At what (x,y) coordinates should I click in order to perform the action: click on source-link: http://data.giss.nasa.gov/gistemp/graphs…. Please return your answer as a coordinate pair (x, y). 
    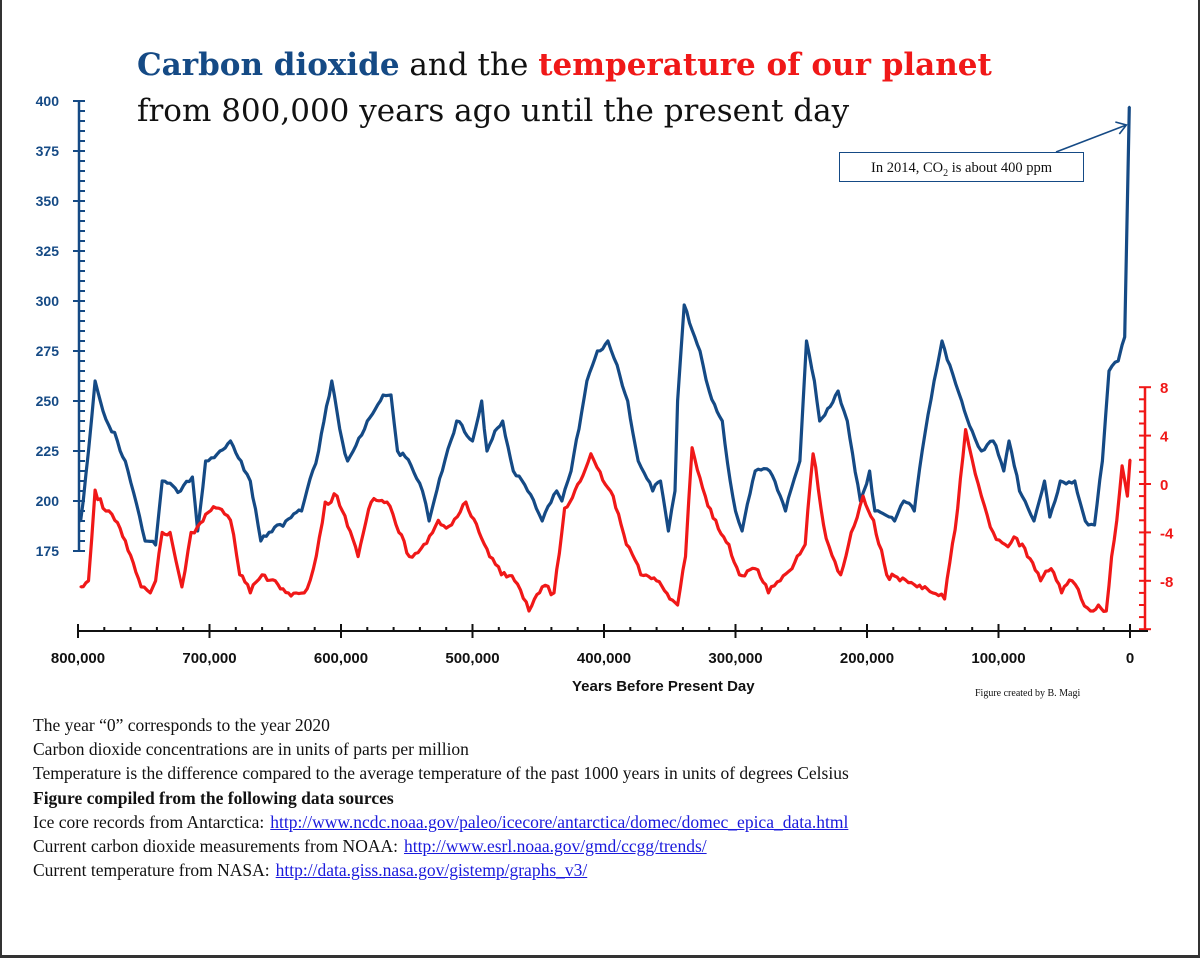
    Looking at the image, I should click on (431, 870).